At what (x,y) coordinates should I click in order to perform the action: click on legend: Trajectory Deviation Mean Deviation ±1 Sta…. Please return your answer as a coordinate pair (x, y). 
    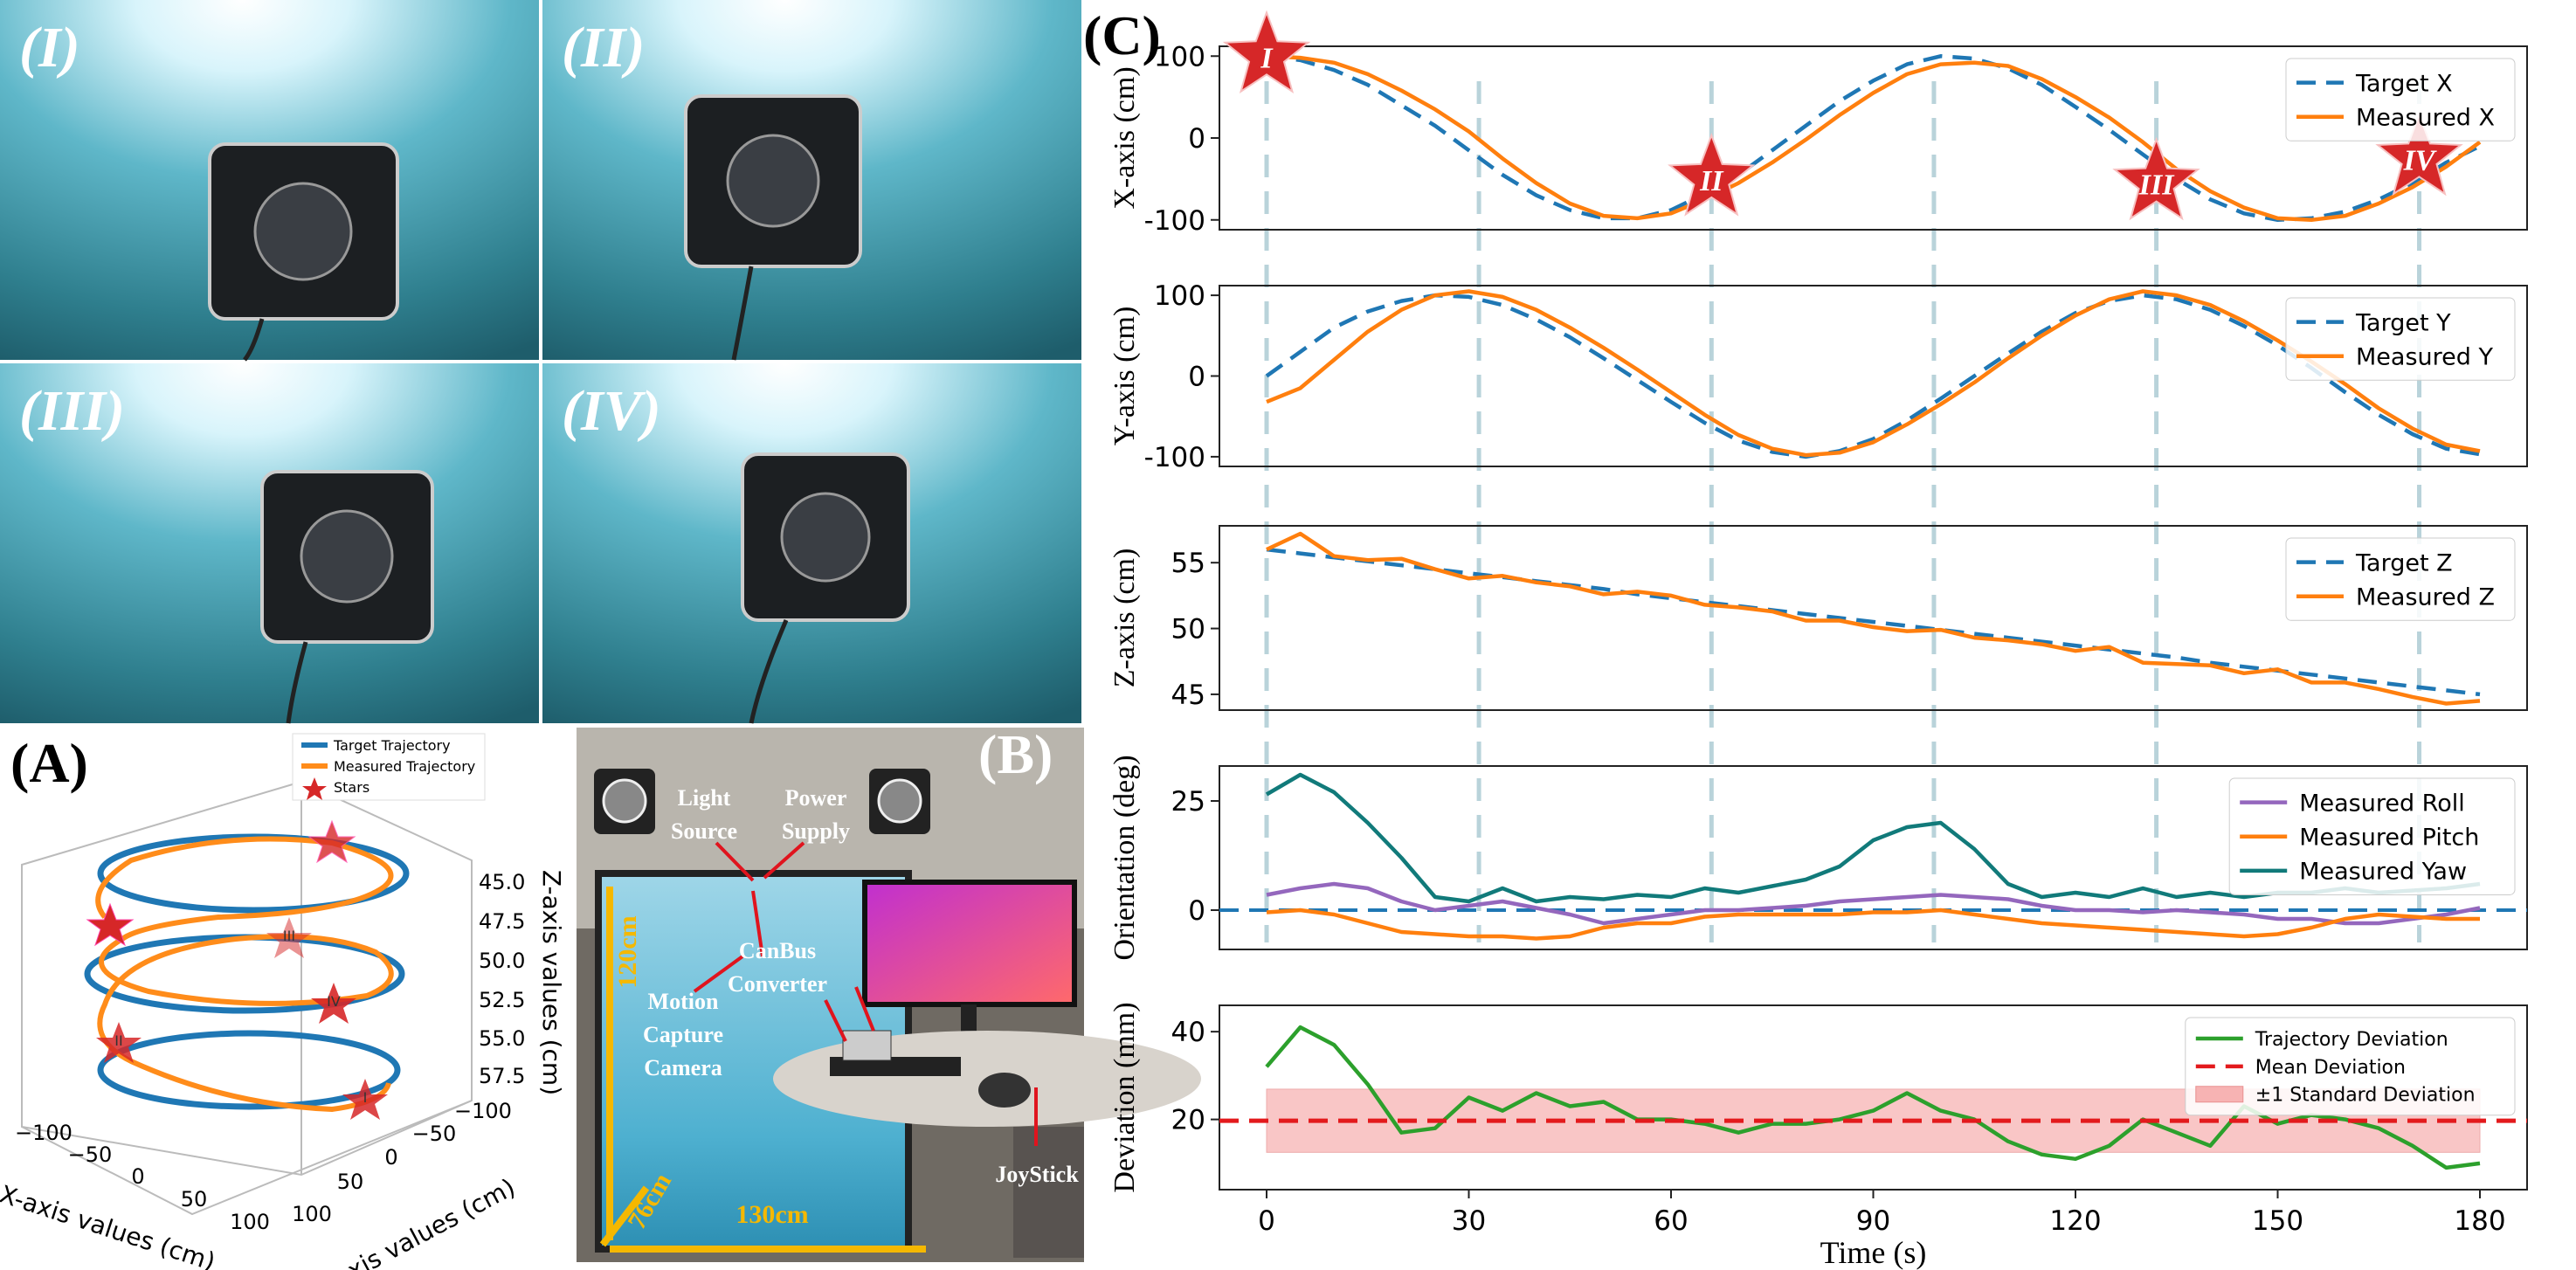
    Looking at the image, I should click on (2350, 1066).